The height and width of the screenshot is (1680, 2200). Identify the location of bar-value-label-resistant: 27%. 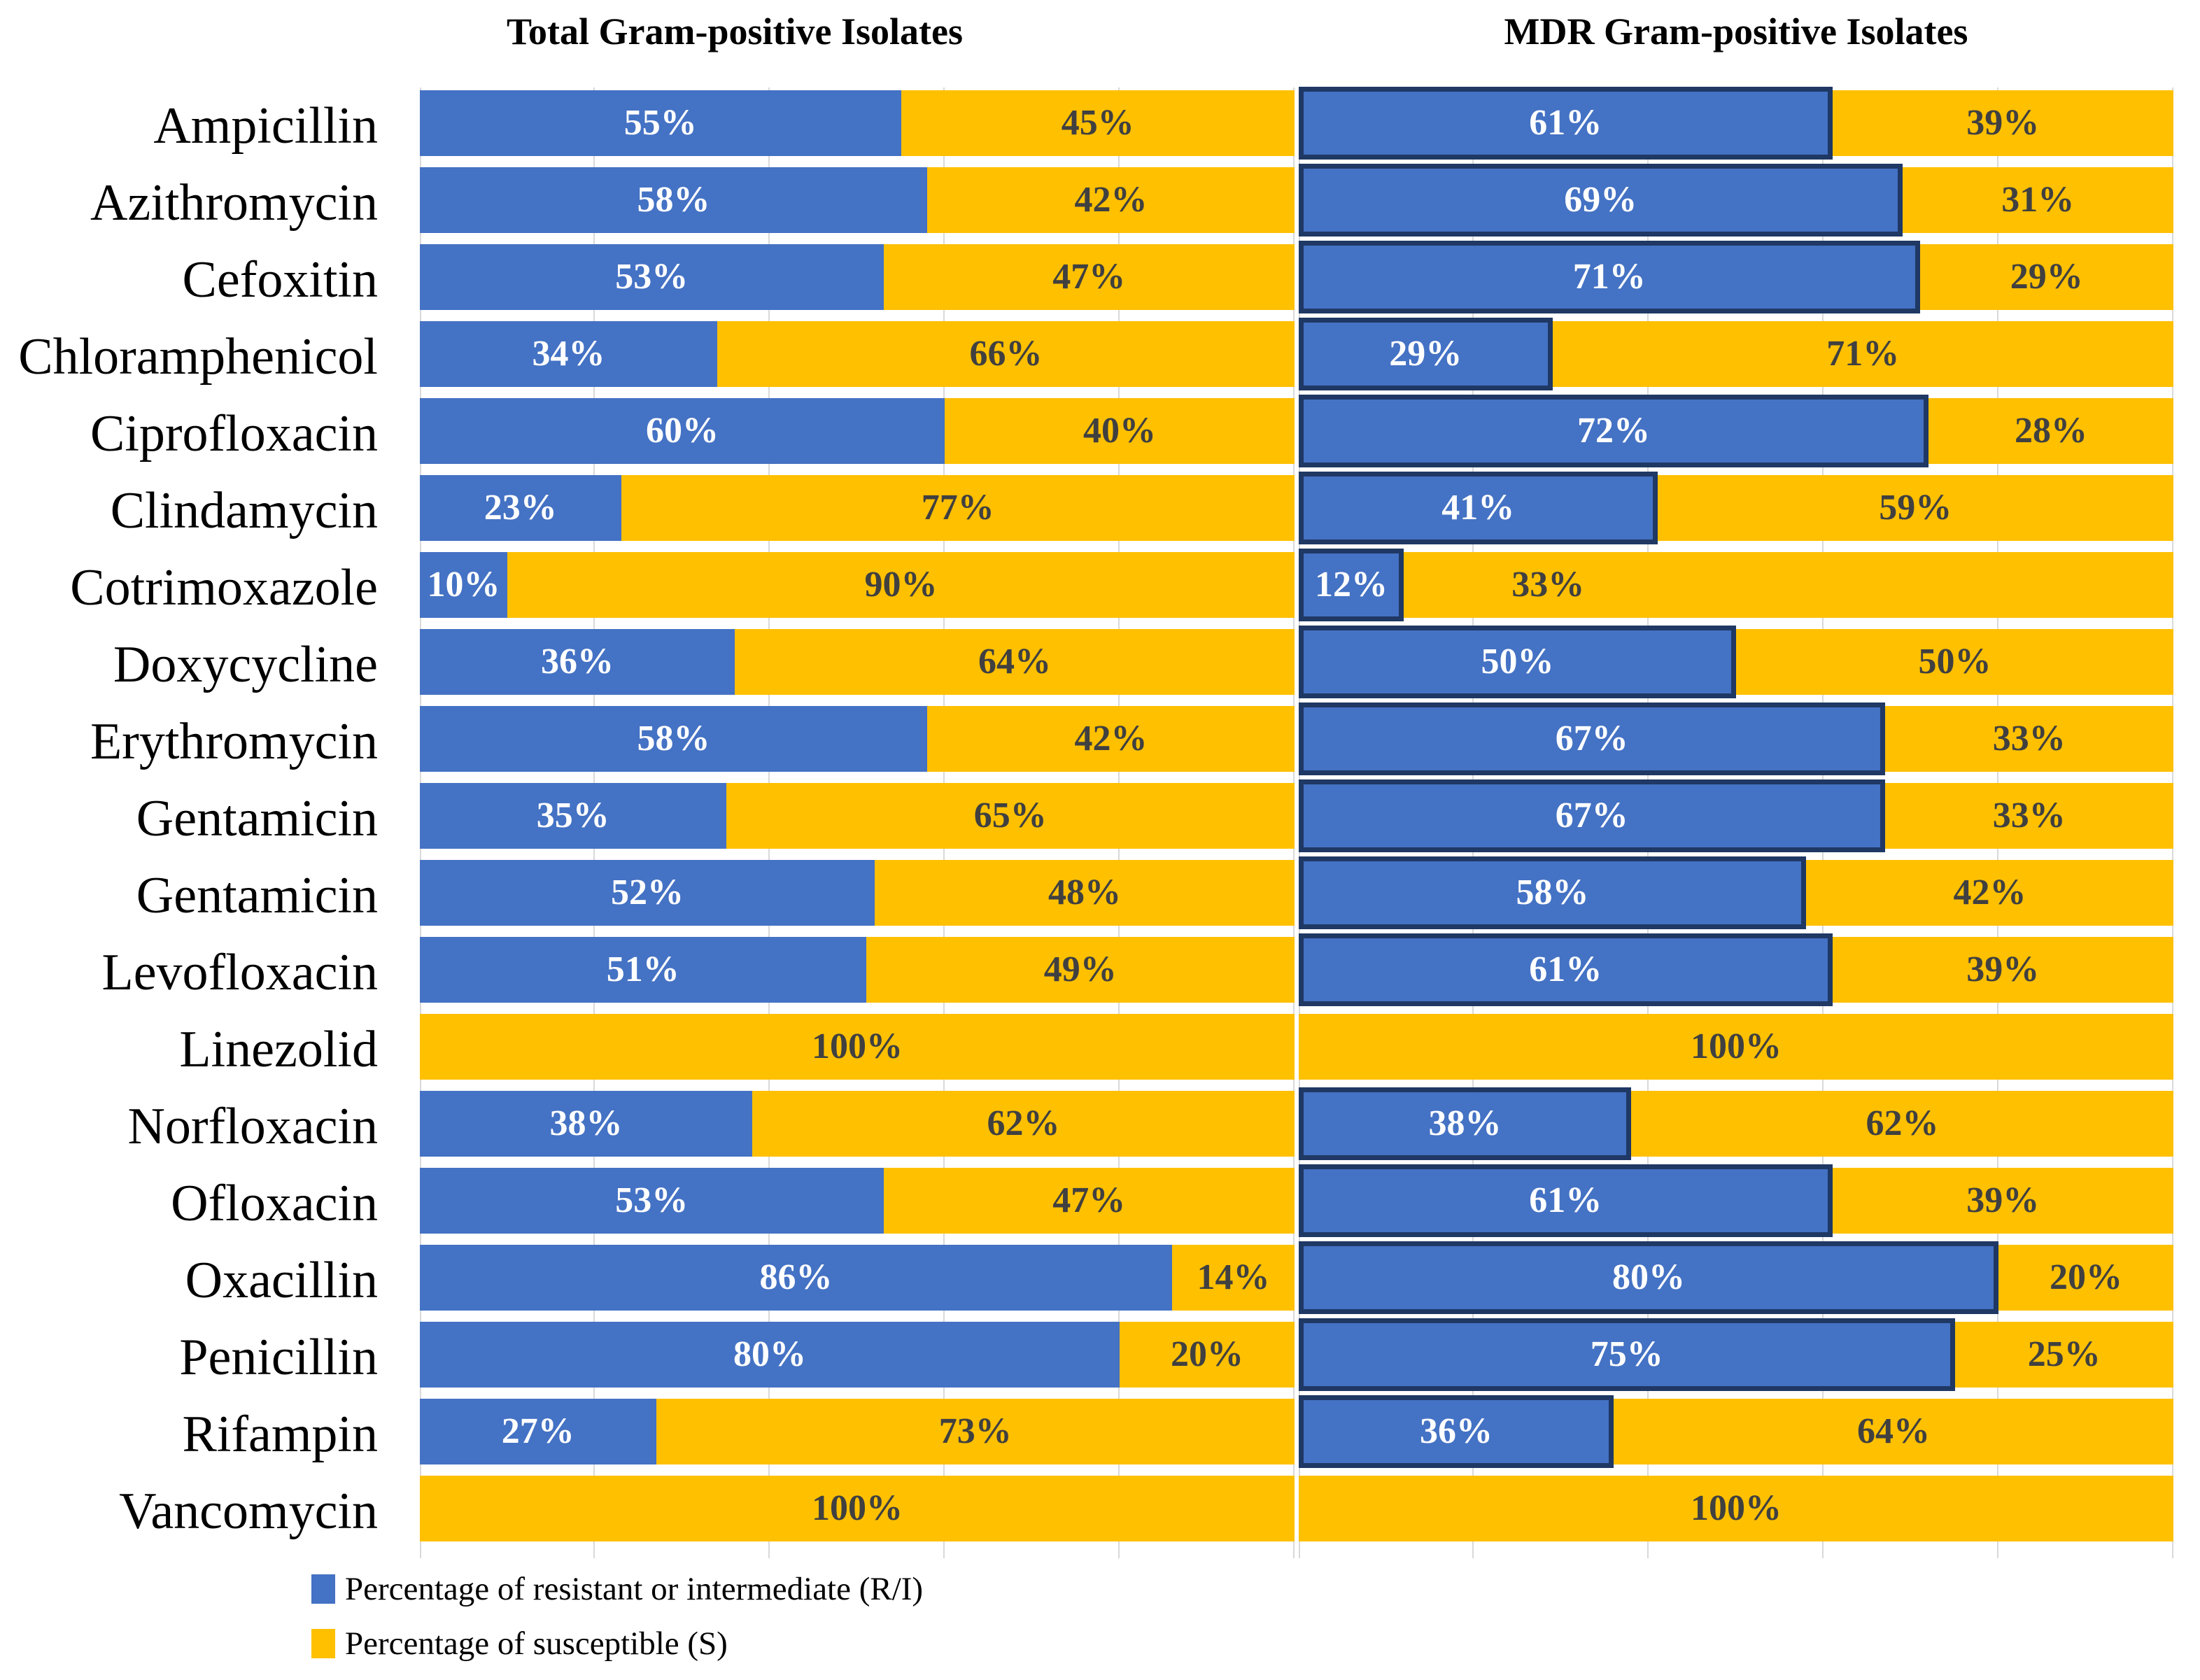
(538, 1431).